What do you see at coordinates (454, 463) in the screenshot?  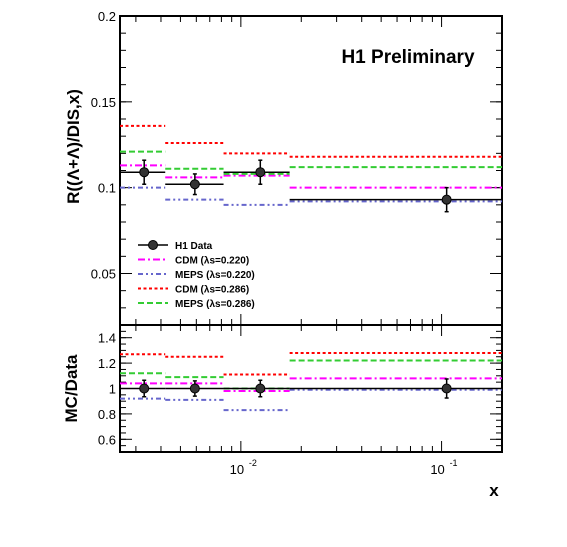 I see `x-tick-exponent: -1` at bounding box center [454, 463].